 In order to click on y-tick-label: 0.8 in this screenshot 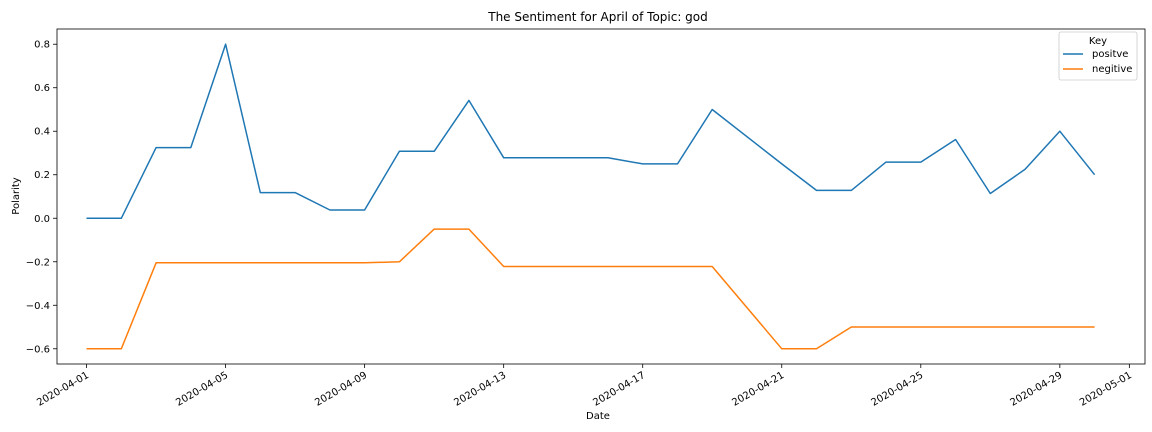, I will do `click(42, 45)`.